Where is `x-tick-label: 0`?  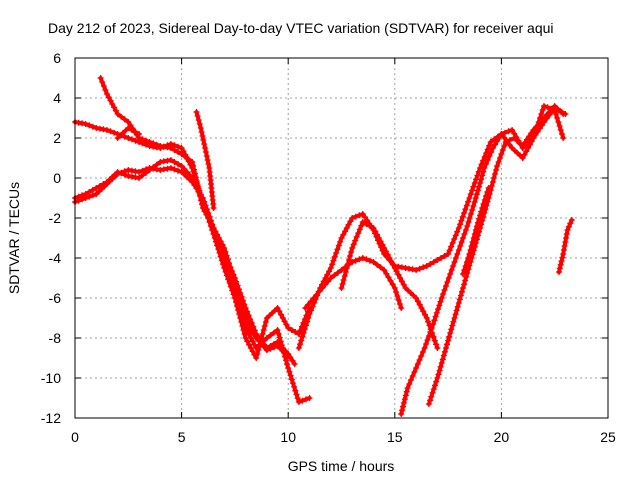
x-tick-label: 0 is located at coordinates (75, 437).